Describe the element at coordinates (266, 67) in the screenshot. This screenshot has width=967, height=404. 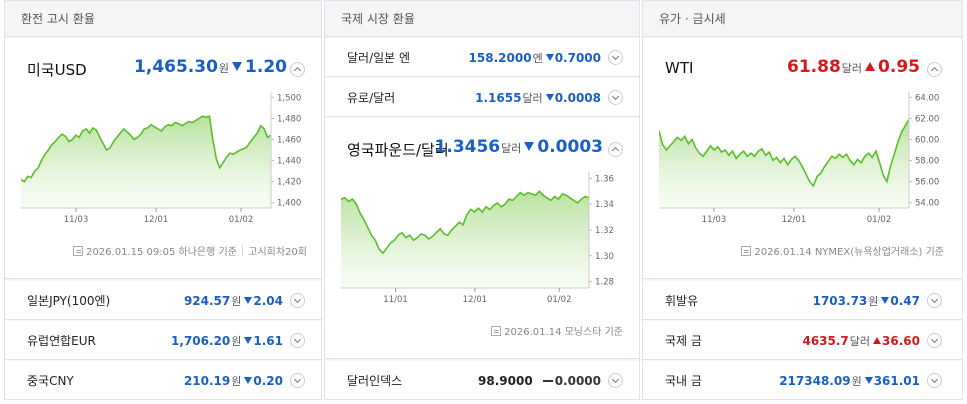
I see `usd-change: 1.20` at that location.